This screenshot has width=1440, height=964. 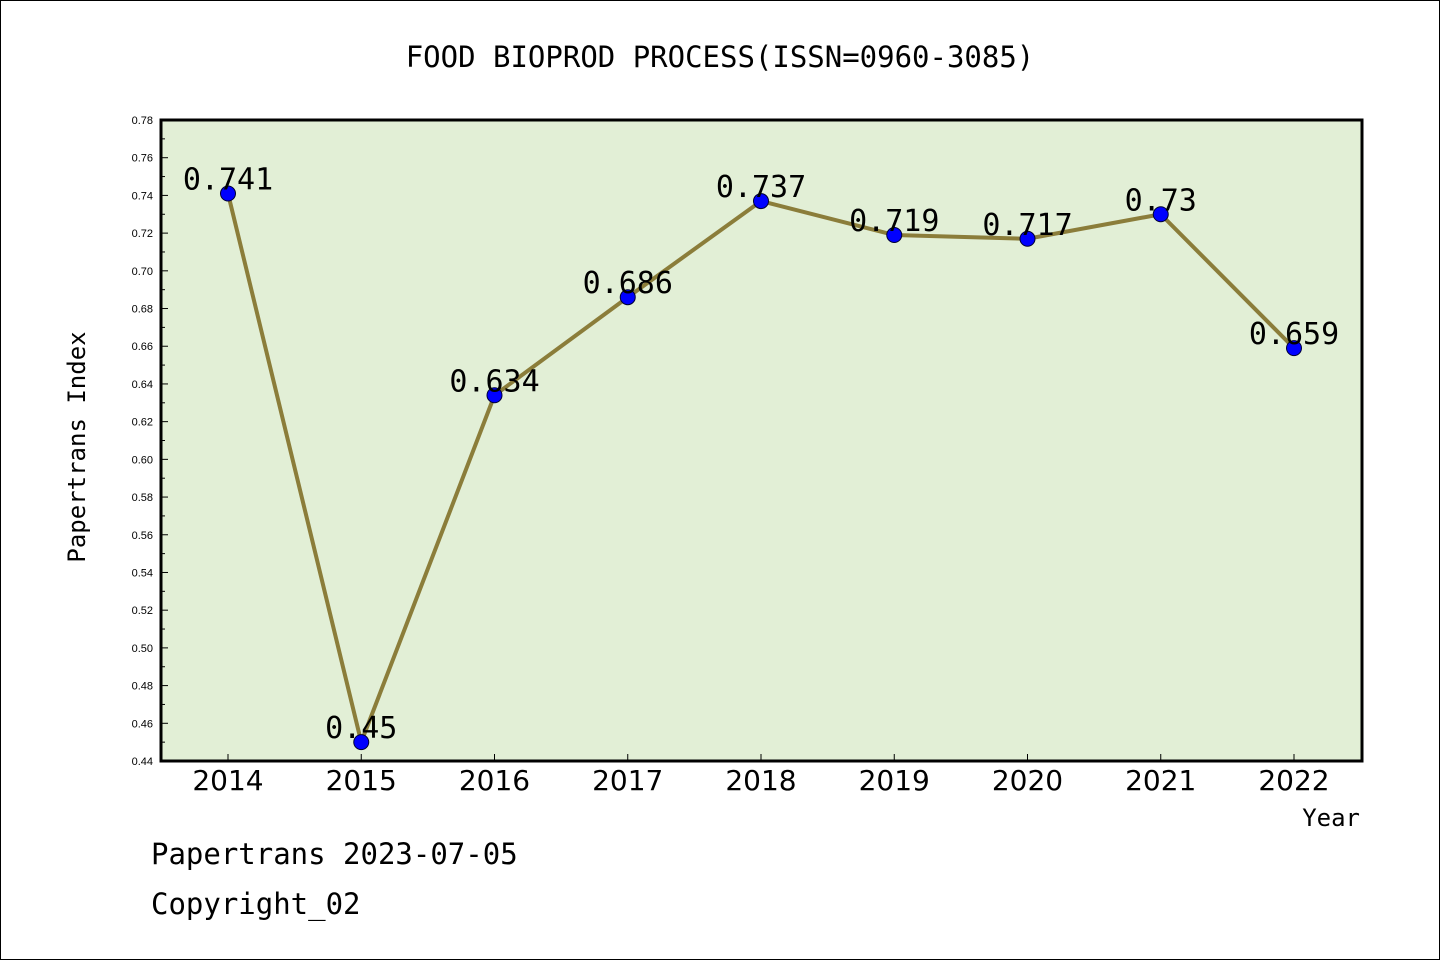 What do you see at coordinates (142, 159) in the screenshot?
I see `y-tick-label: 0.76` at bounding box center [142, 159].